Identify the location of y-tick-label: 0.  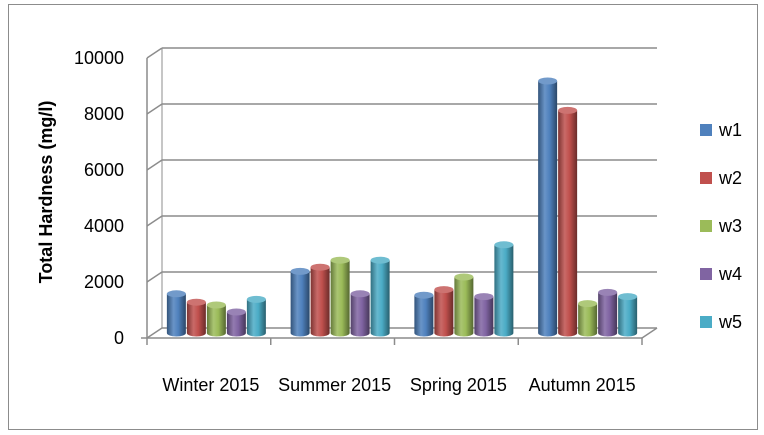
(119, 338).